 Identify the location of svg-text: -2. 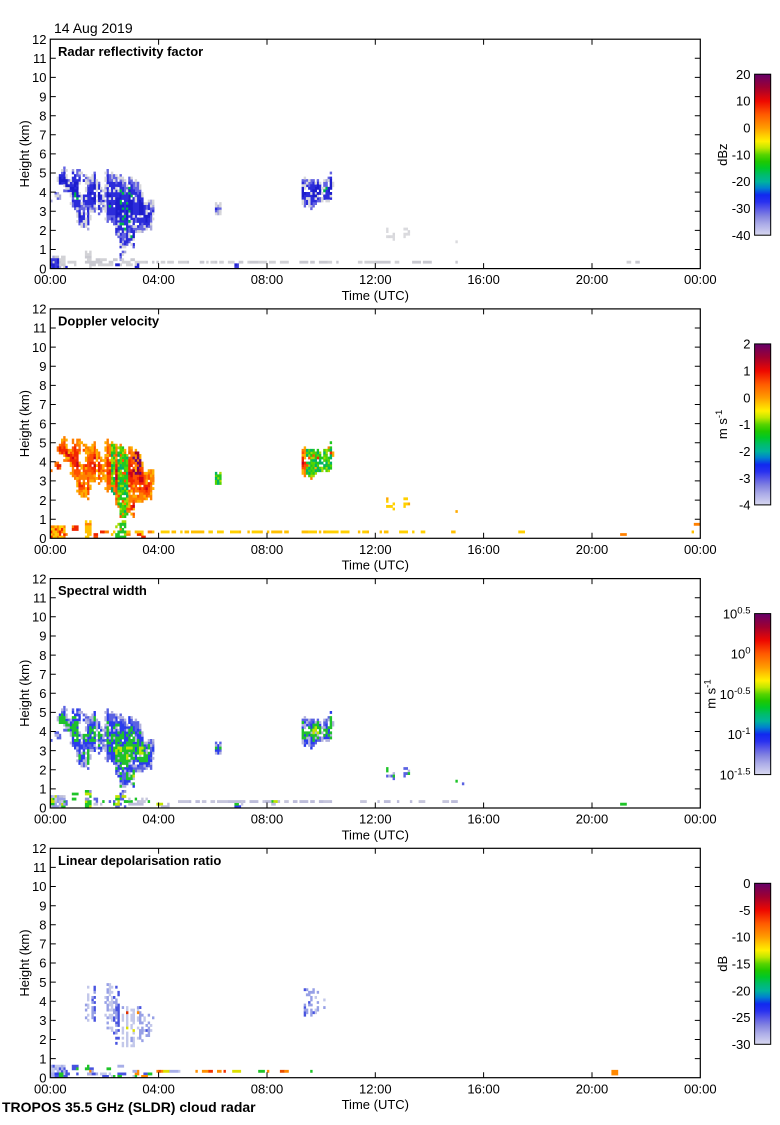
(745, 451).